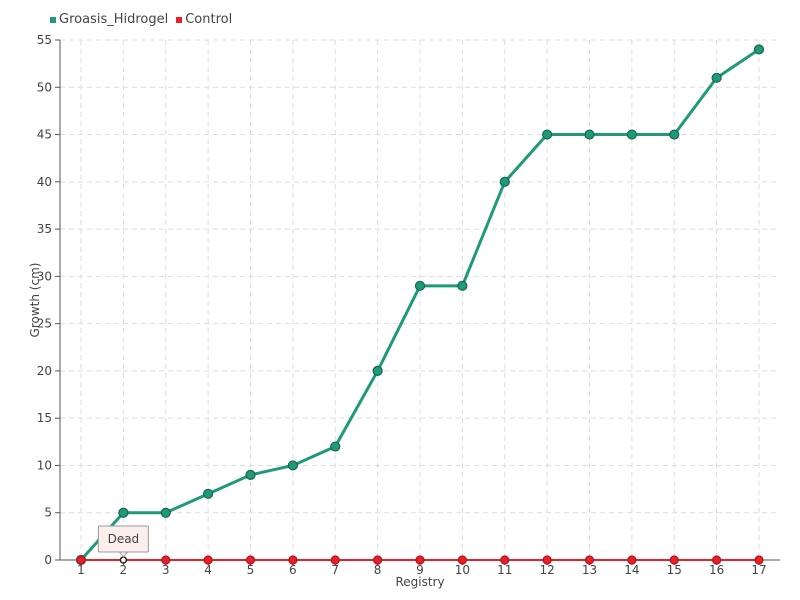  I want to click on x-tick-label: 1, so click(81, 570).